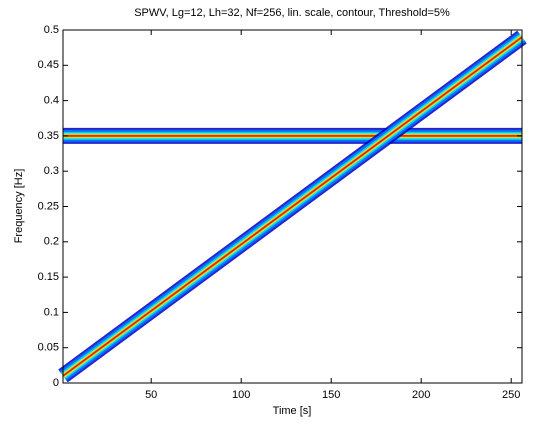 The image size is (536, 428). I want to click on y-tick-label: 0.3, so click(51, 171).